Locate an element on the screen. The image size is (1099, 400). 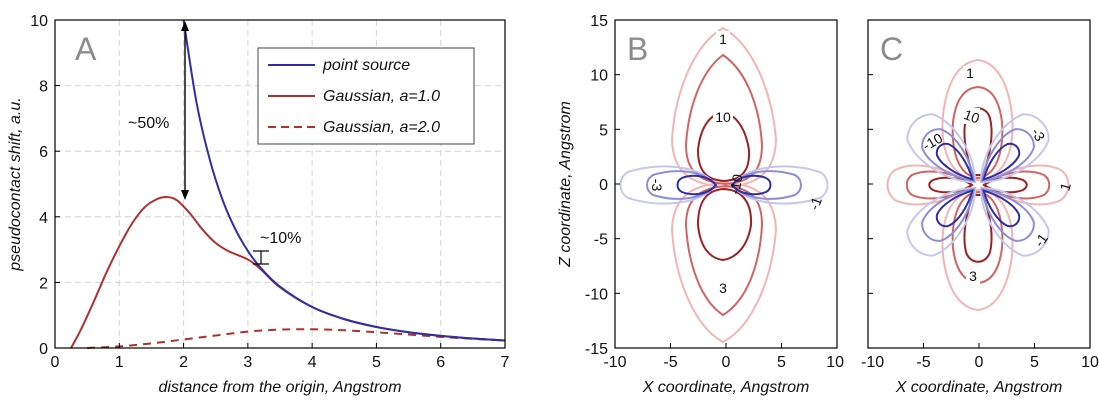
panel-a-x-tick-label: 1 is located at coordinates (119, 362).